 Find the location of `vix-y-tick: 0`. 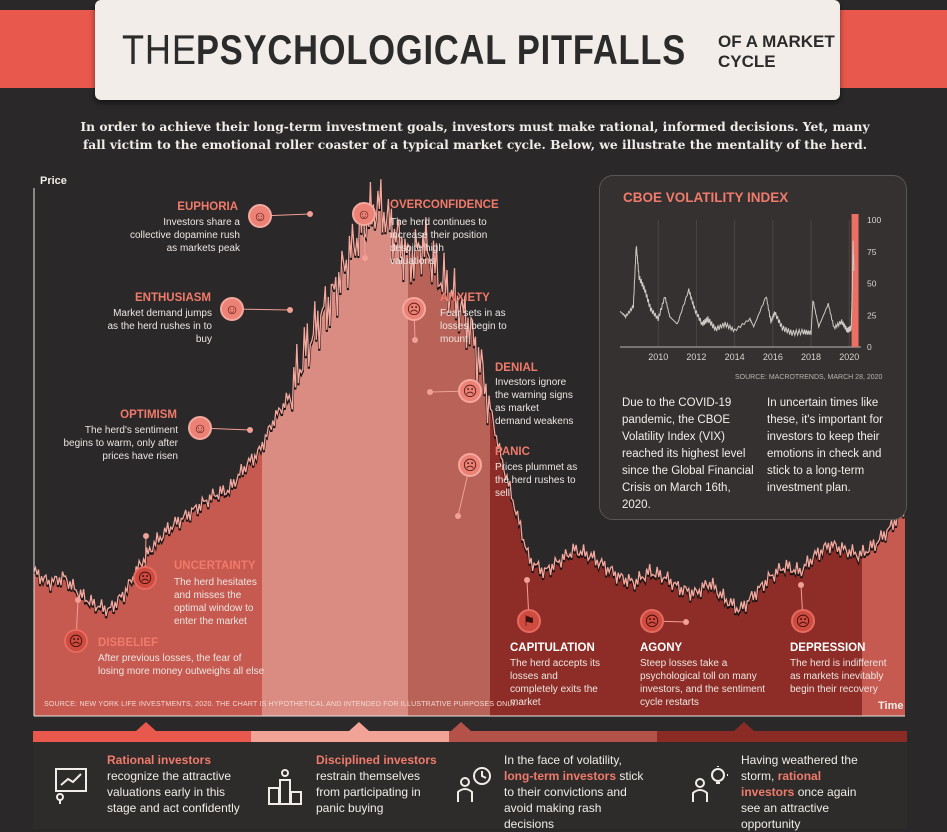

vix-y-tick: 0 is located at coordinates (869, 347).